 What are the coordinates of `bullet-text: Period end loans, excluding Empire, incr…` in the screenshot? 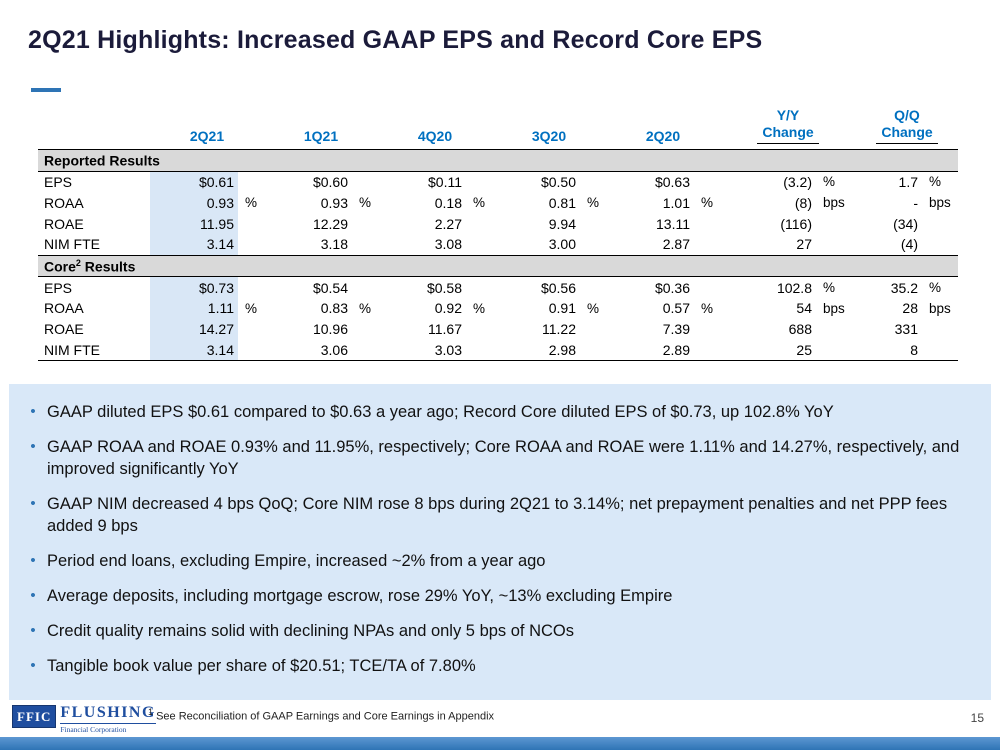 It's located at (296, 561).